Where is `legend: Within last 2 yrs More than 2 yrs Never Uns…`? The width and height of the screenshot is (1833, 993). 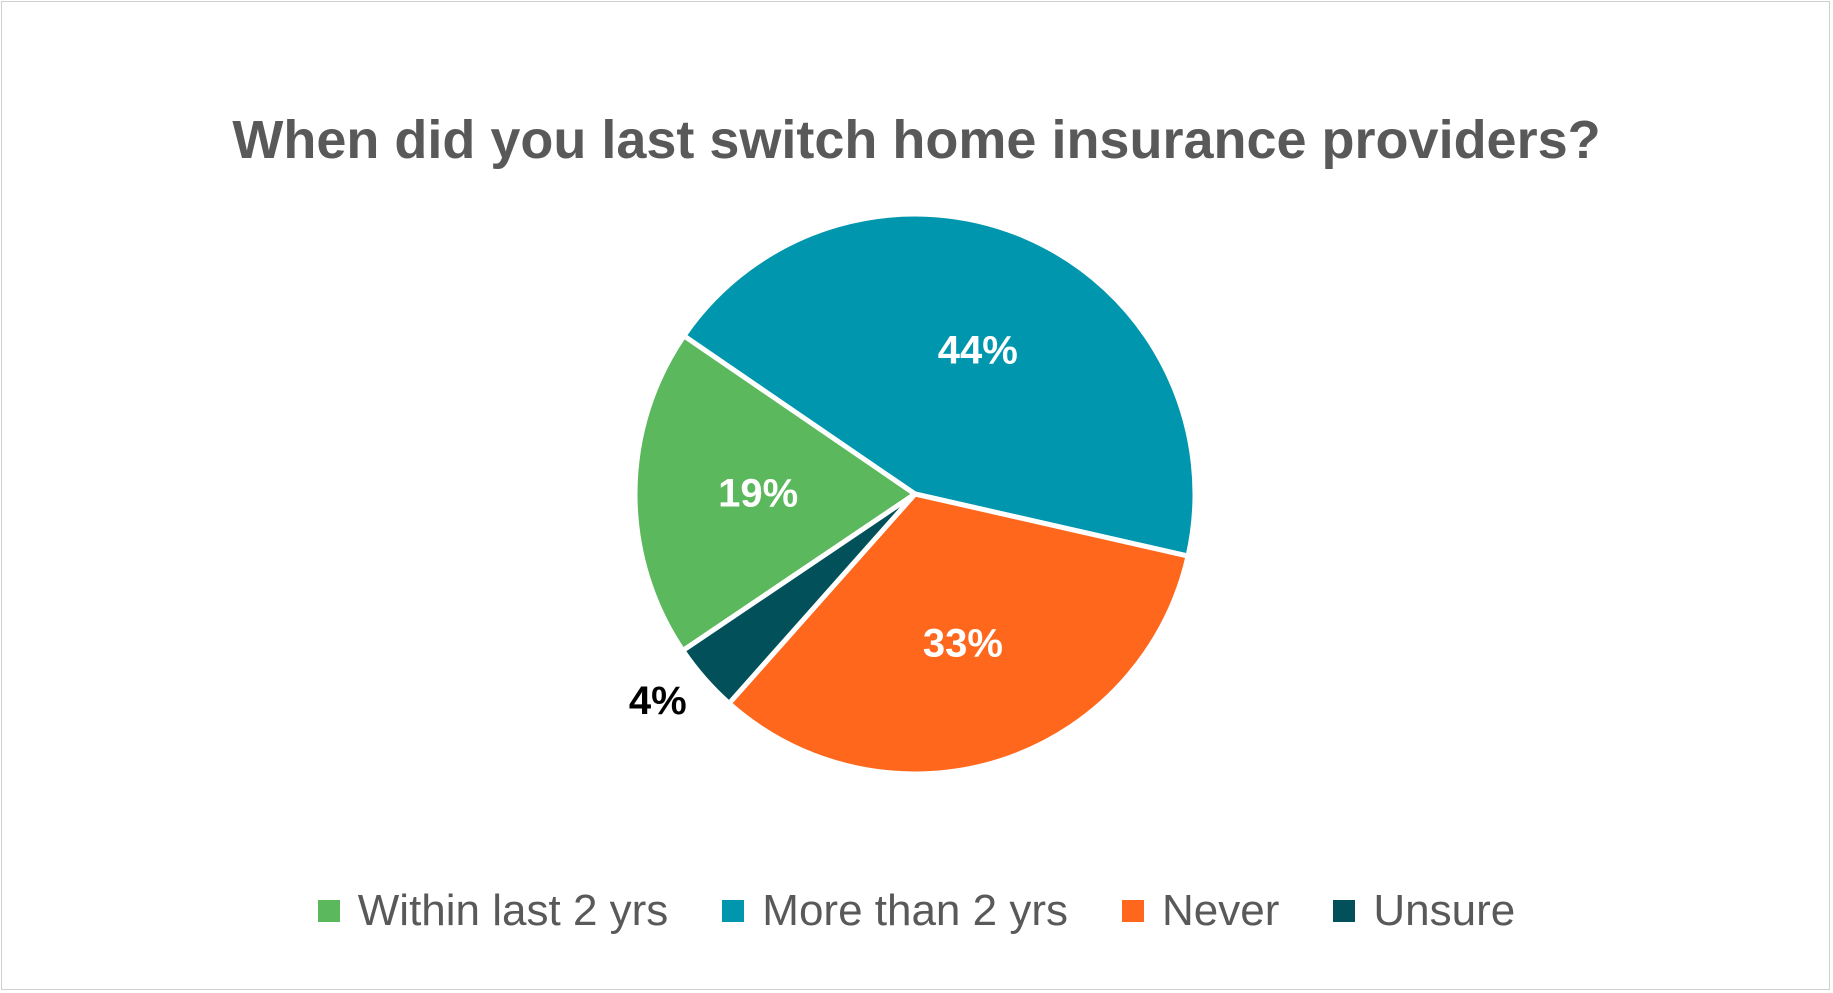
legend: Within last 2 yrs More than 2 yrs Never Uns… is located at coordinates (916, 911).